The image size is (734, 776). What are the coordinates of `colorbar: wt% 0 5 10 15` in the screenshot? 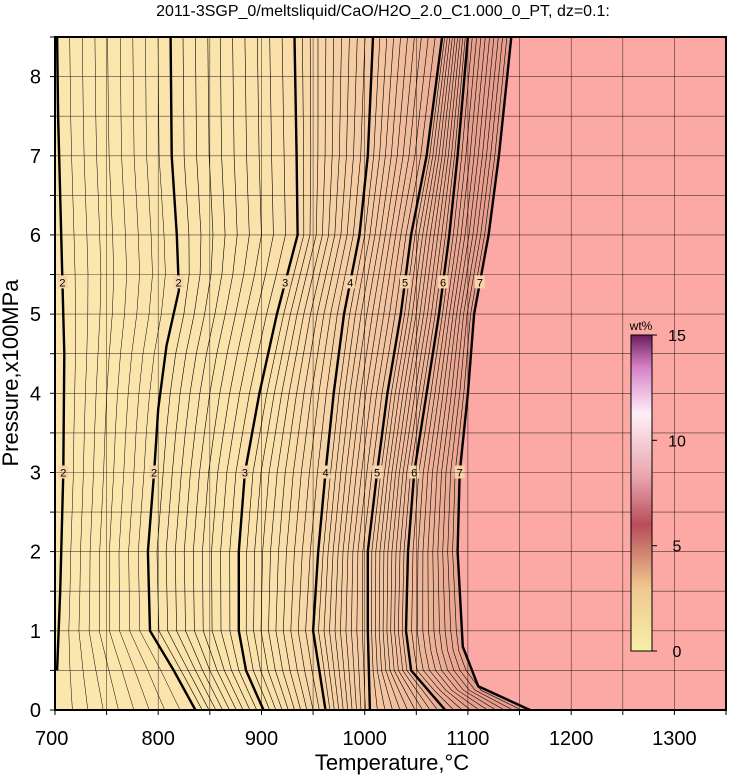 It's located at (657, 490).